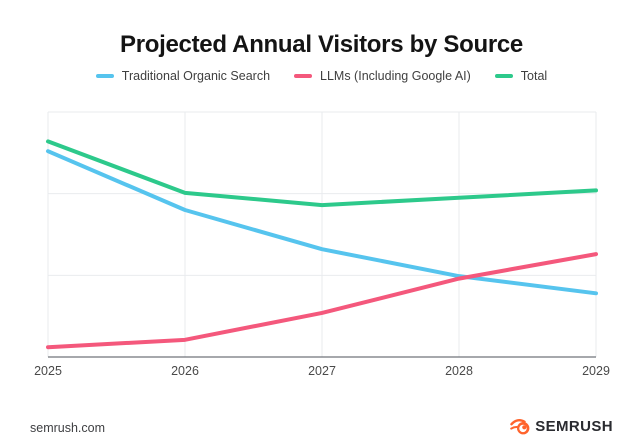 The height and width of the screenshot is (439, 643). I want to click on x-tick-label: 2029, so click(596, 371).